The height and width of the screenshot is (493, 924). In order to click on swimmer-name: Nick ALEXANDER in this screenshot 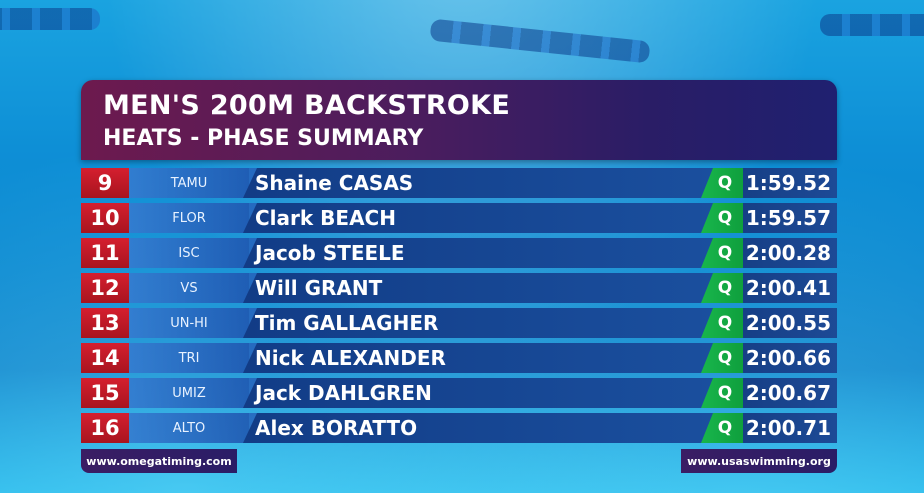, I will do `click(350, 358)`.